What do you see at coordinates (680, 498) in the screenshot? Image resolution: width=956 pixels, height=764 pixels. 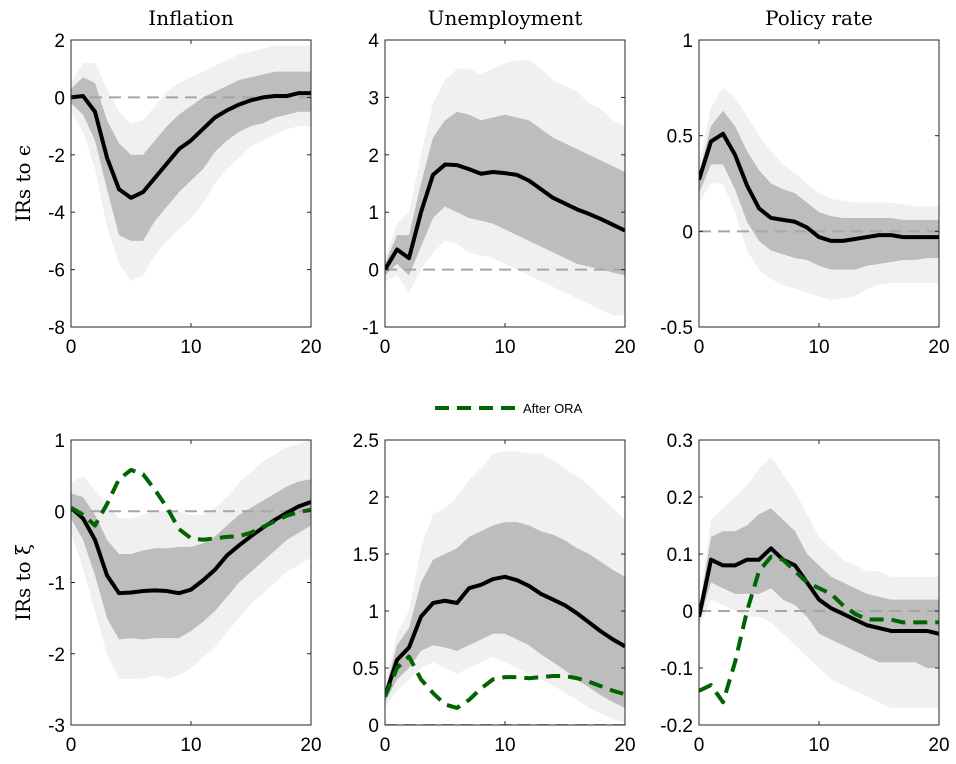 I see `y-tick-label: 0.2` at bounding box center [680, 498].